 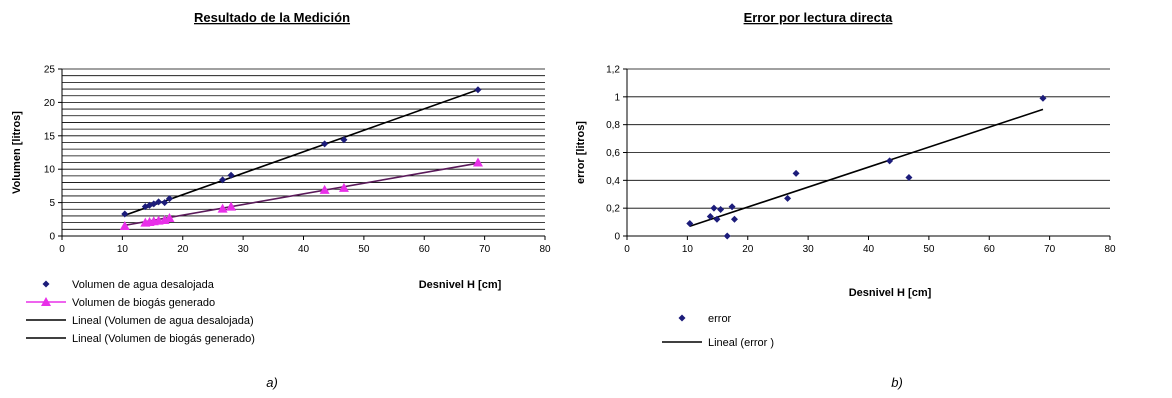 I want to click on chart1-y-tick-label: 5, so click(x=52, y=203).